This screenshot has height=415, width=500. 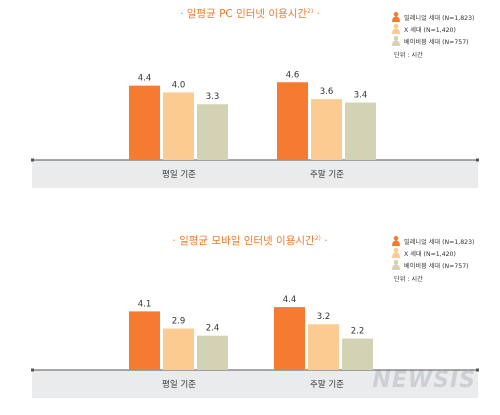 I want to click on chart2-legend-label: X 세대 (N=1,420), so click(x=430, y=254).